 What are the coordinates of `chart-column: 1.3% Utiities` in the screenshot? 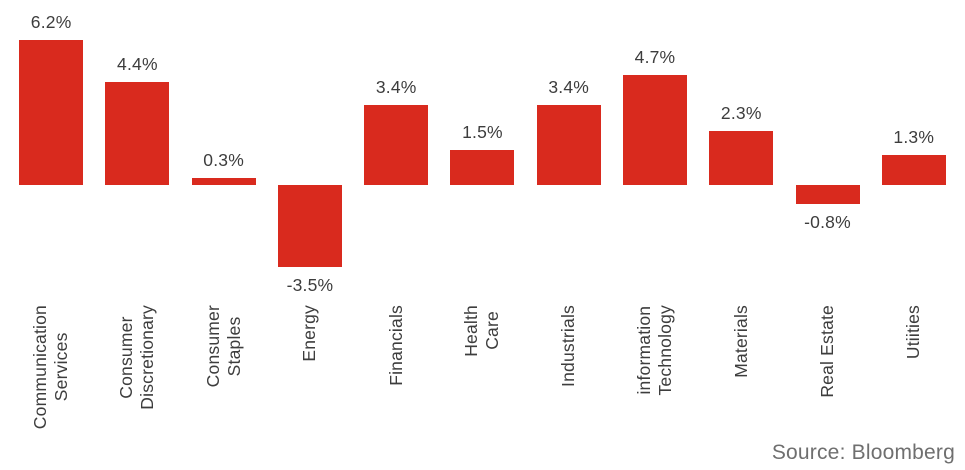 It's located at (914, 217).